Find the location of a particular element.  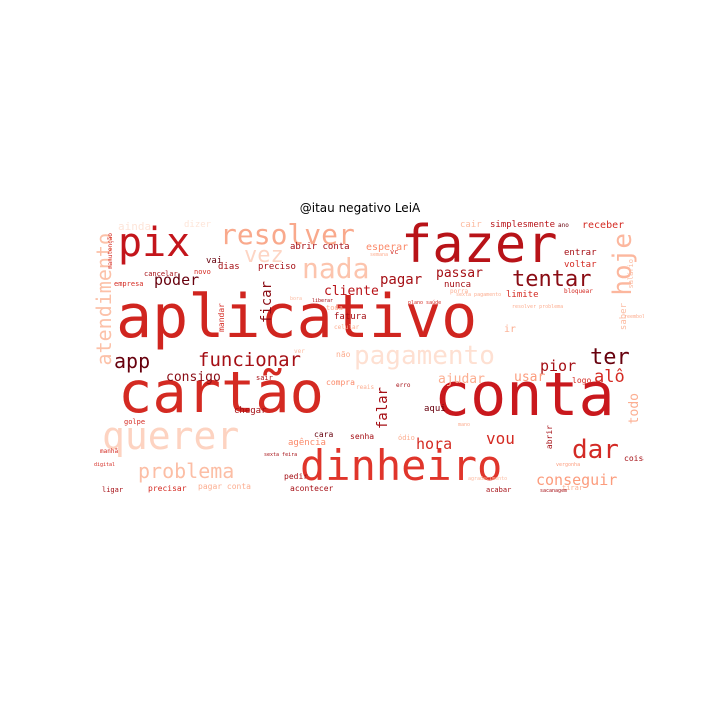

word: dar is located at coordinates (595, 450).